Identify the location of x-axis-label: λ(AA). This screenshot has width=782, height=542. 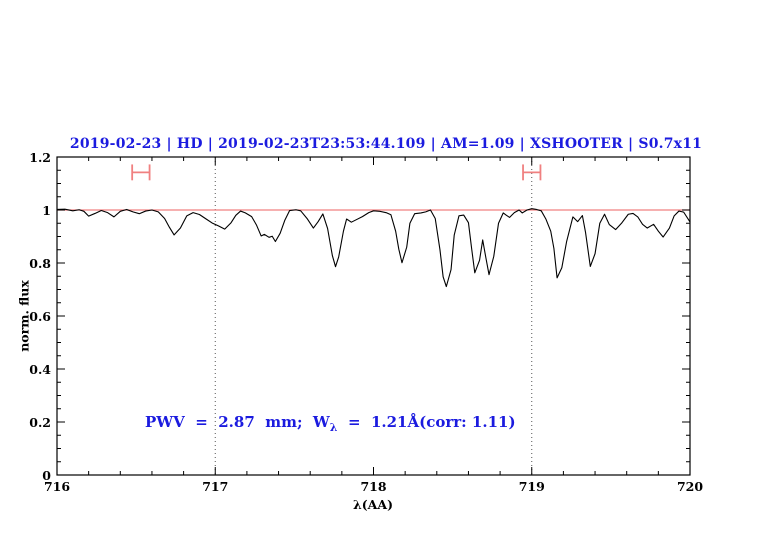
(373, 504).